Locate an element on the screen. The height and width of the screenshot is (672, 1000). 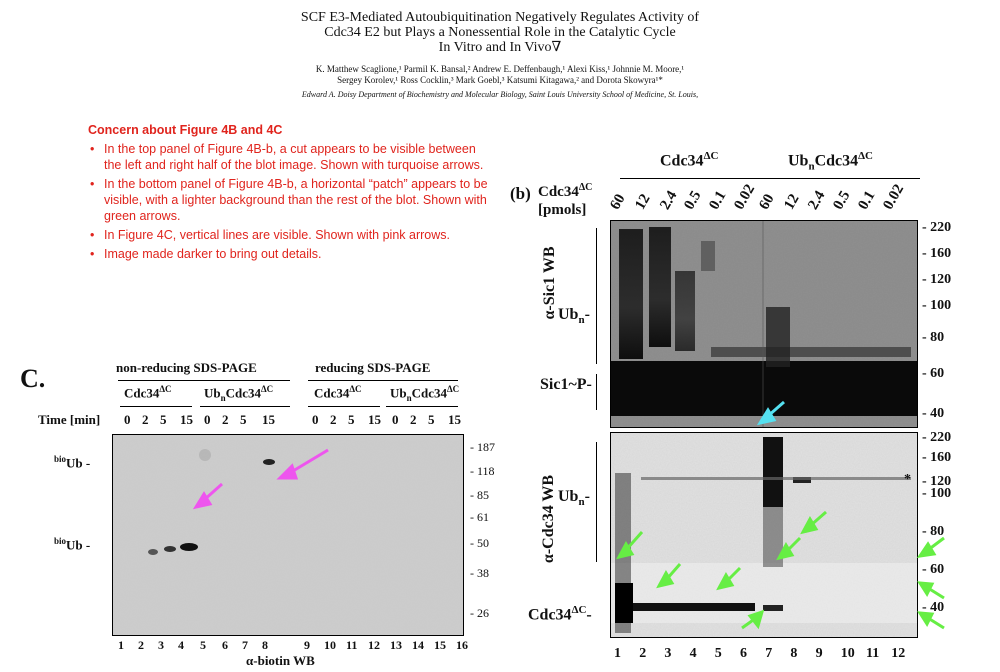
smear-lane4 is located at coordinates (708, 256).